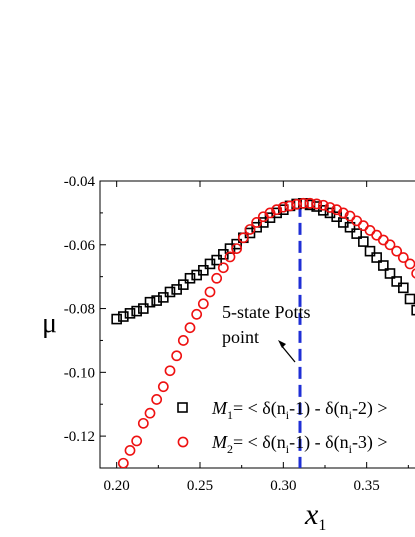  Describe the element at coordinates (183, 442) in the screenshot. I see `legend-marker-circle` at that location.